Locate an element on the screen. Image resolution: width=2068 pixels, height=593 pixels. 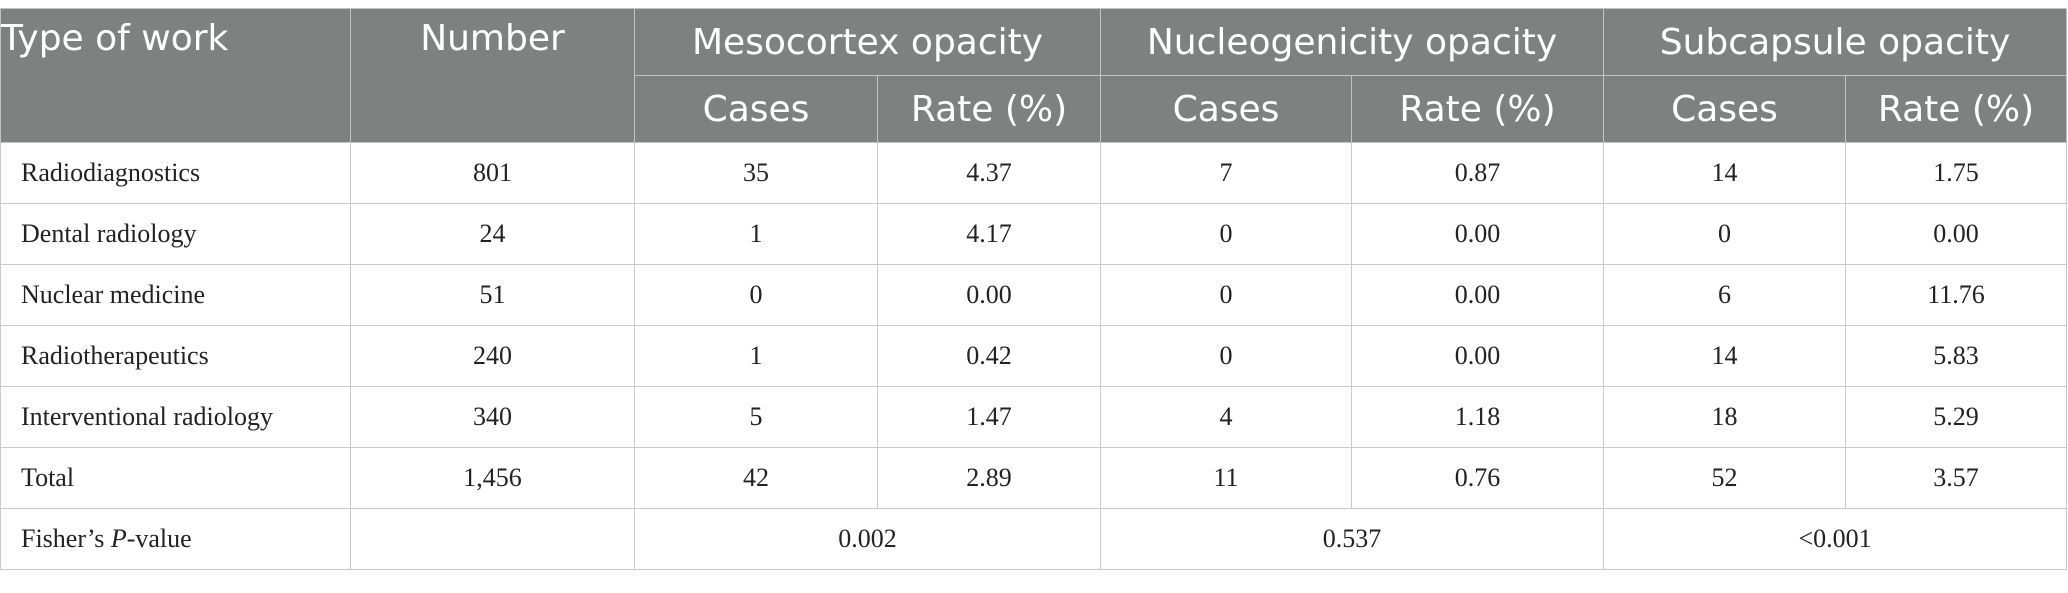
cell-sub-cases: 18 is located at coordinates (1725, 417).